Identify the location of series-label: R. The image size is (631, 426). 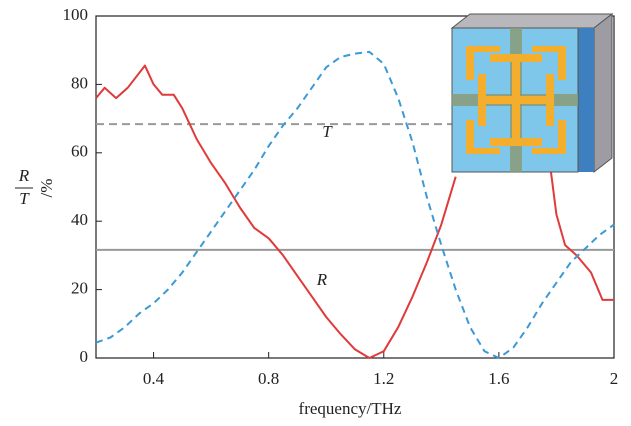
(322, 279).